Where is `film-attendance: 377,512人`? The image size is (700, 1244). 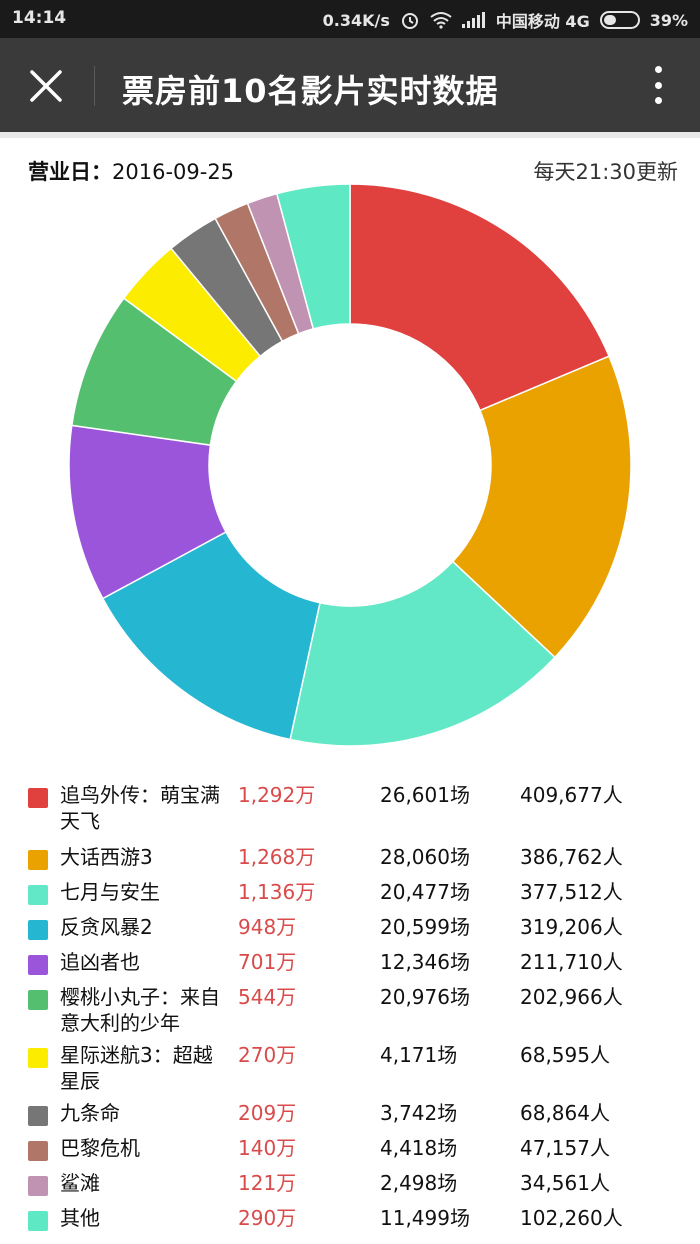
film-attendance: 377,512人 is located at coordinates (571, 892).